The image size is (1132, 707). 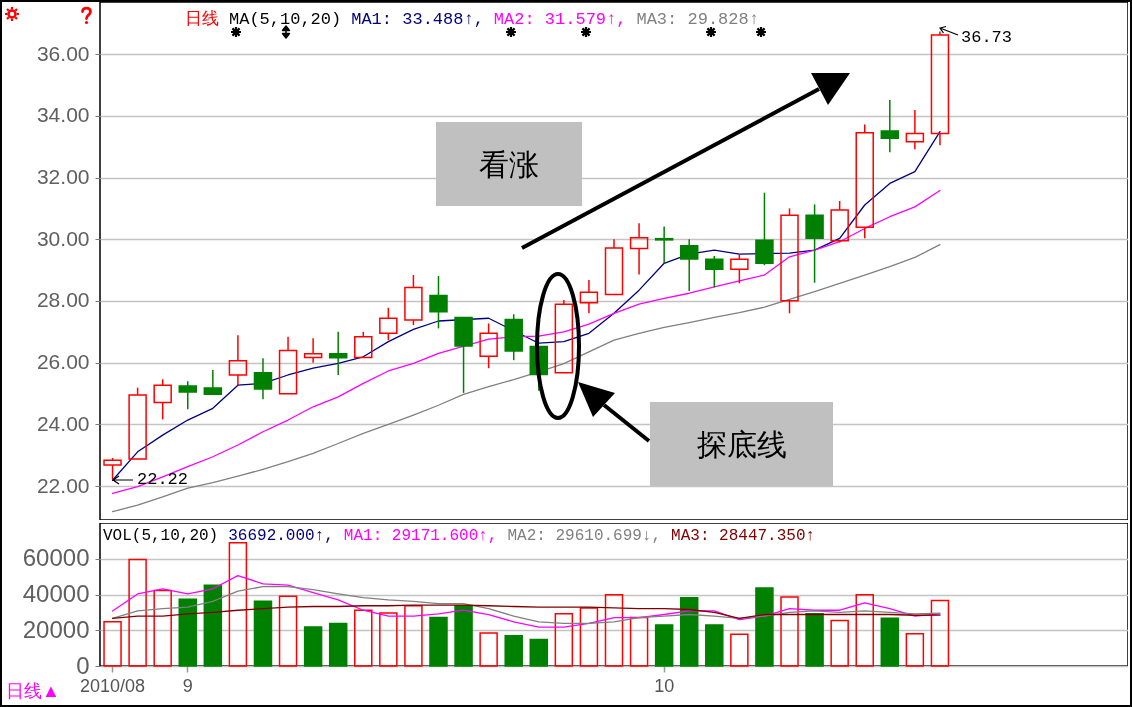 I want to click on annotation: 探底线, so click(x=741, y=444).